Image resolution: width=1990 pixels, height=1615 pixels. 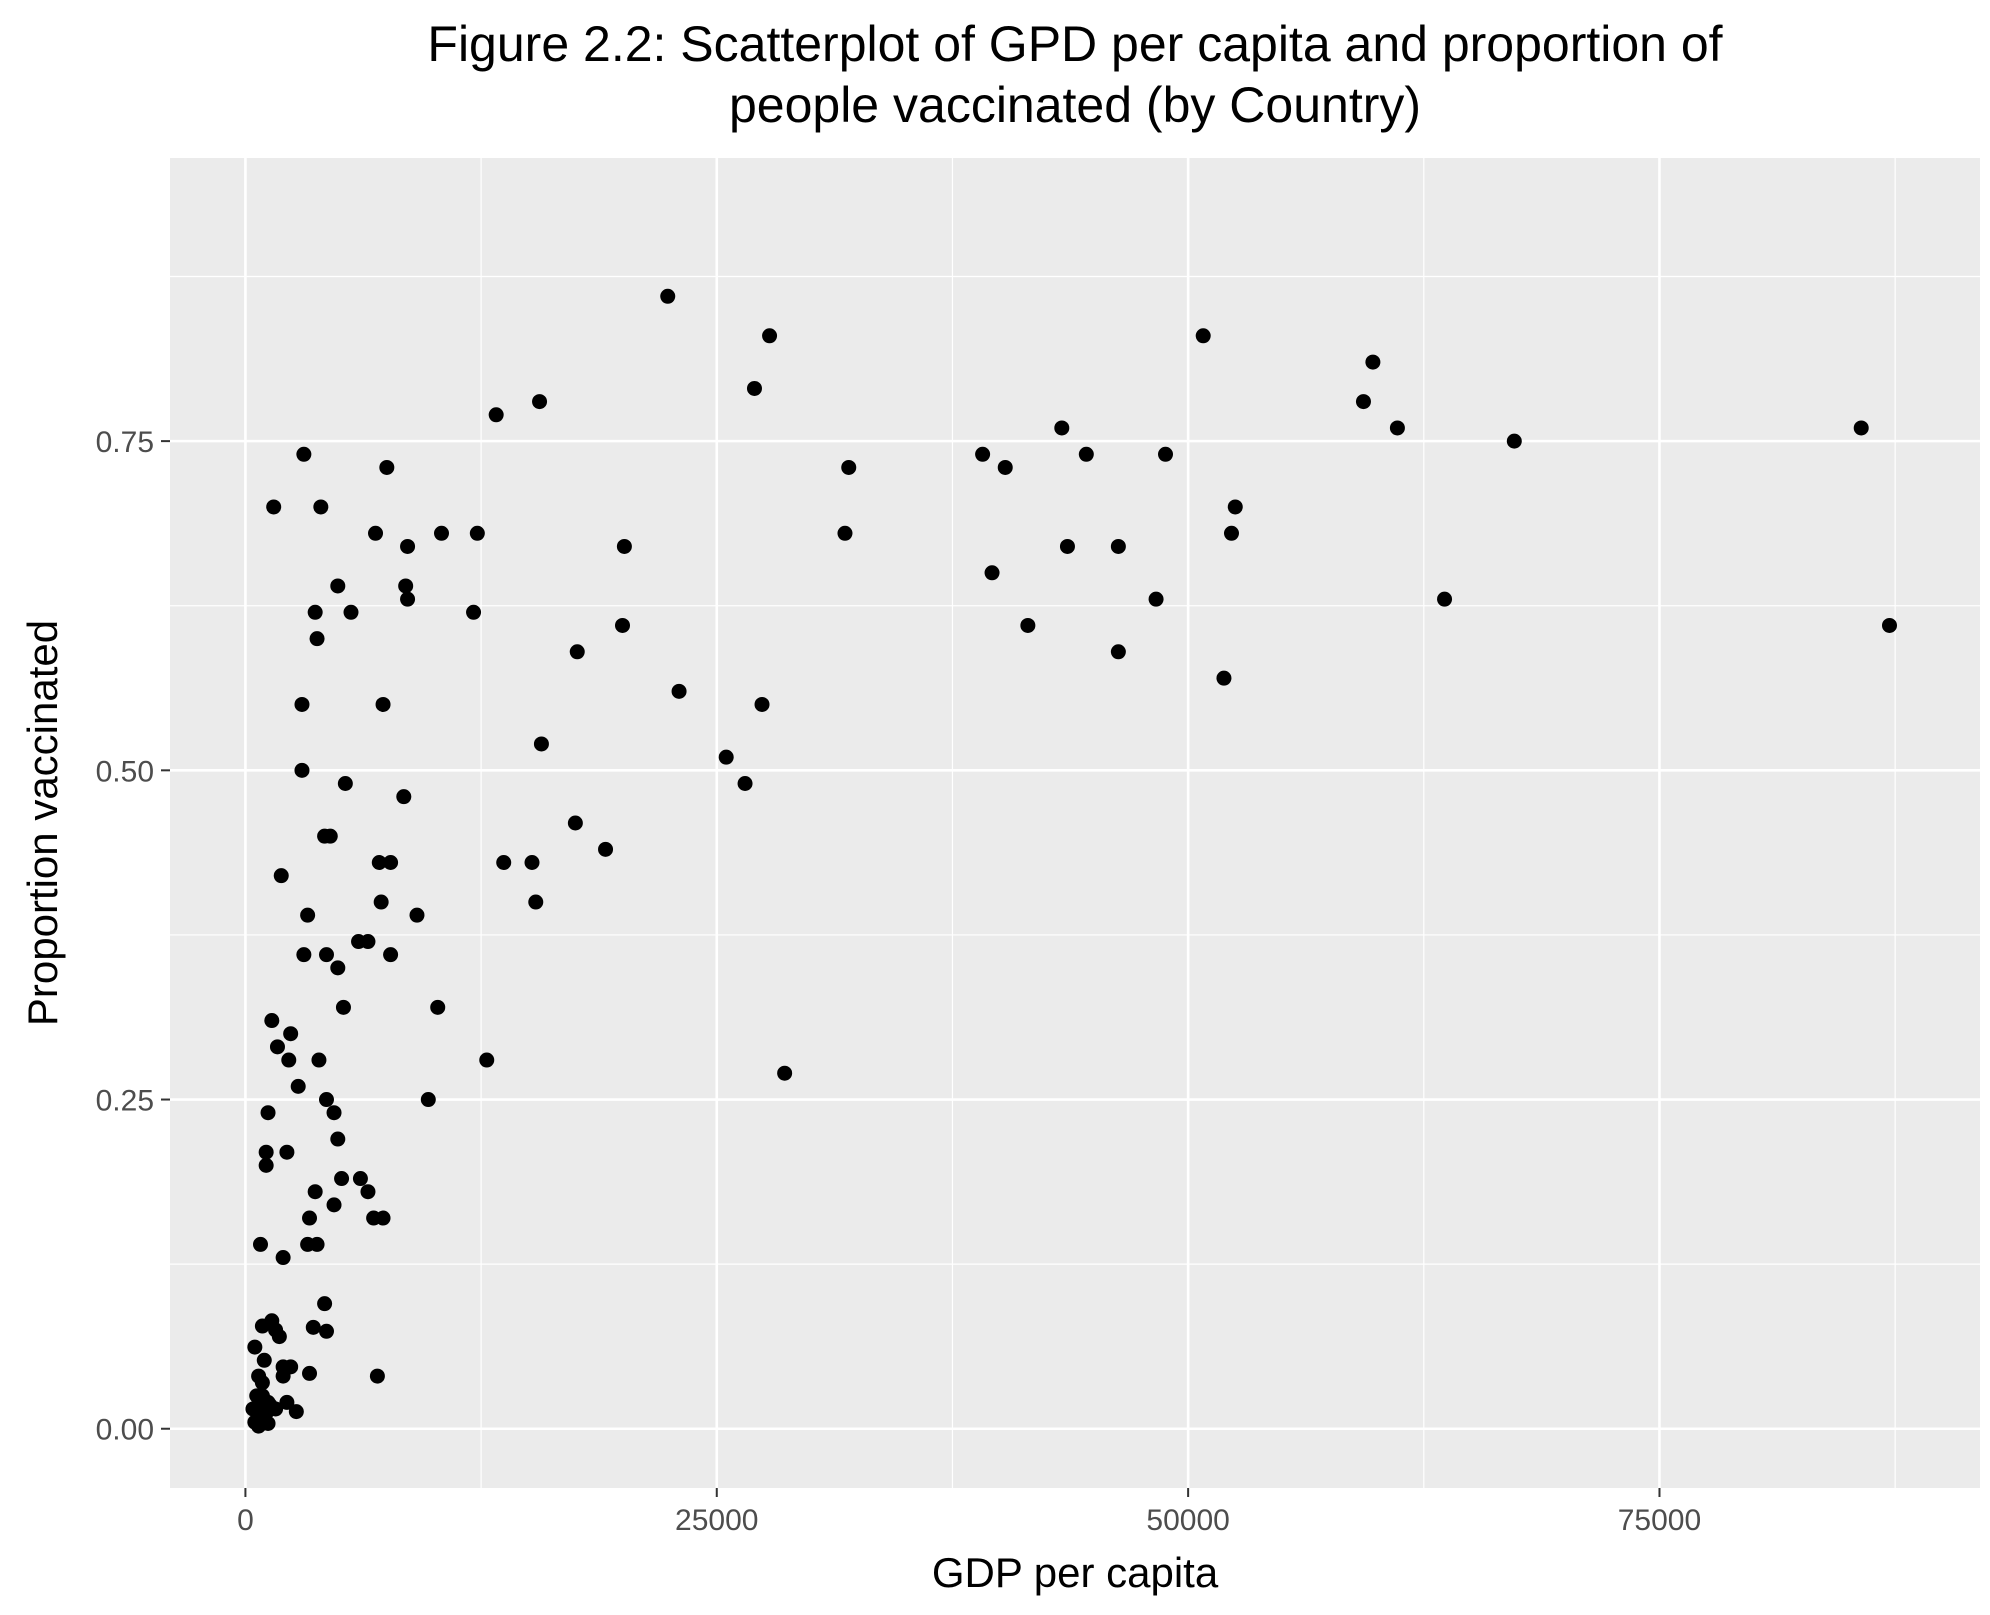 I want to click on x-axis-ticks: 0 25000 50000 75000, so click(x=969, y=1512).